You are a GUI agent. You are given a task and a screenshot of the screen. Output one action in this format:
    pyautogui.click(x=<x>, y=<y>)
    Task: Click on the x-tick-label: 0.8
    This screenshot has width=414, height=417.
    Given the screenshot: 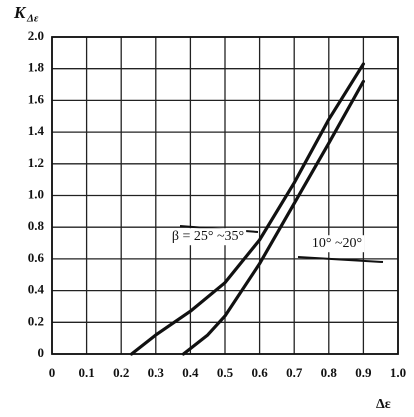 What is the action you would take?
    pyautogui.click(x=329, y=372)
    